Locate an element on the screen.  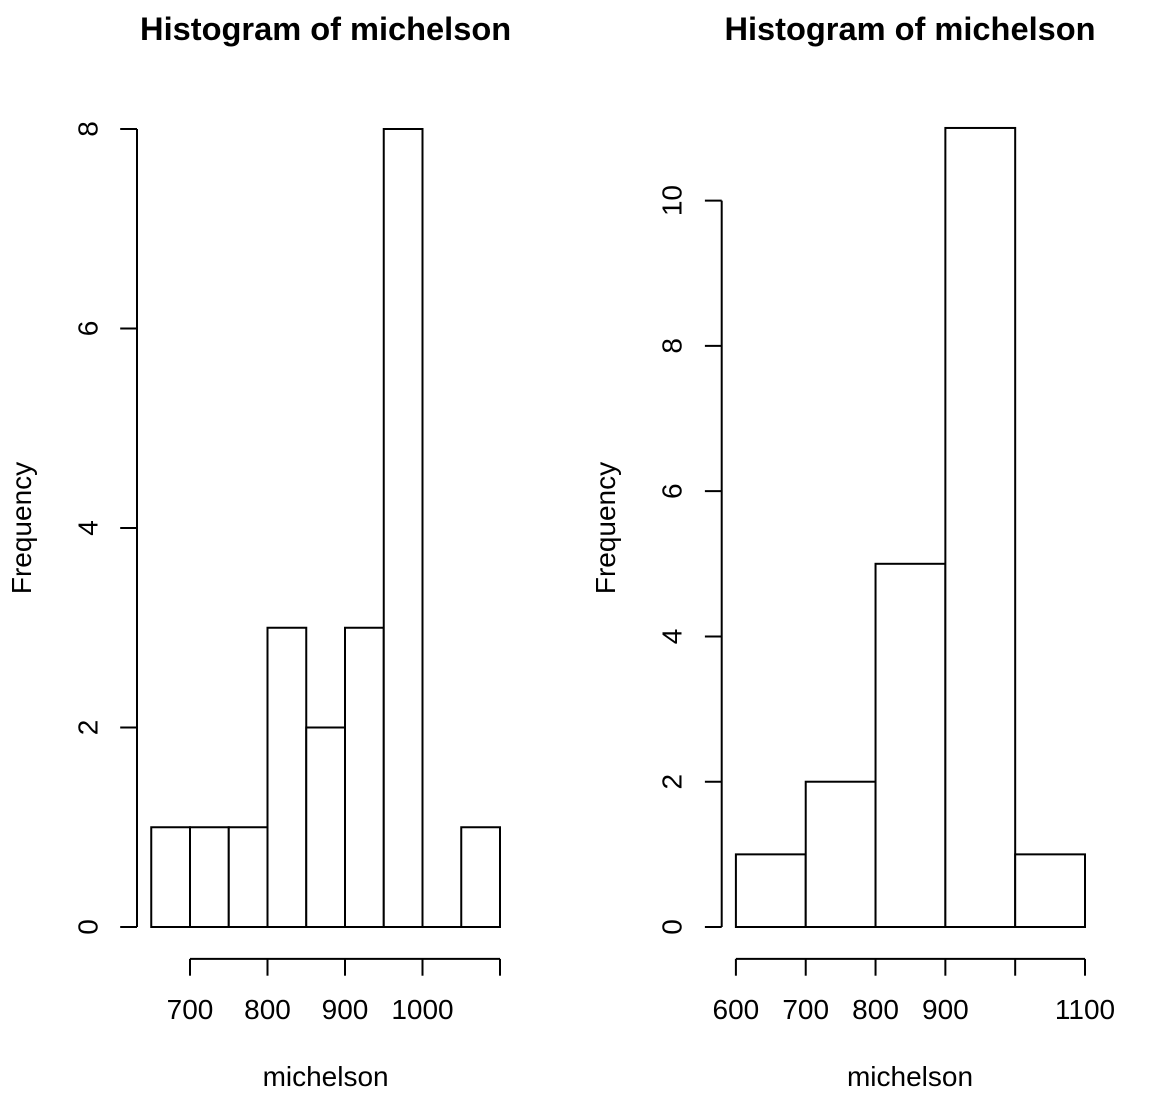
svg-text: 600 is located at coordinates (736, 1009).